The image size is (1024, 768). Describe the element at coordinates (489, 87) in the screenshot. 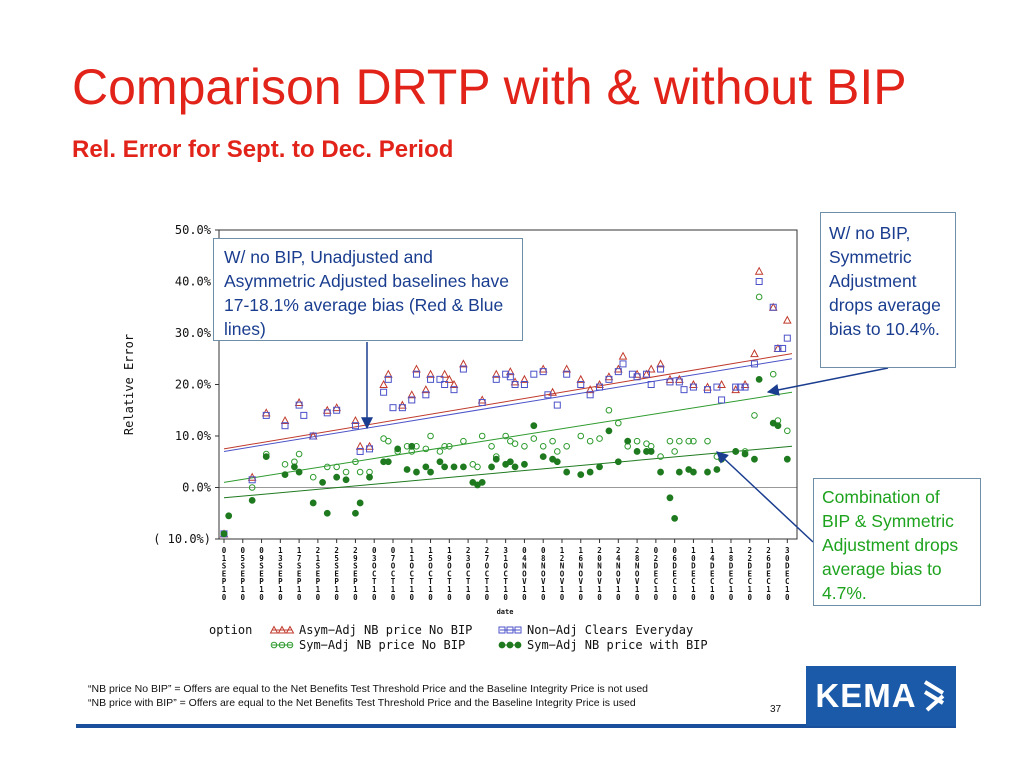

I see `slide-title: Comparison DRTP with & without BIP` at that location.